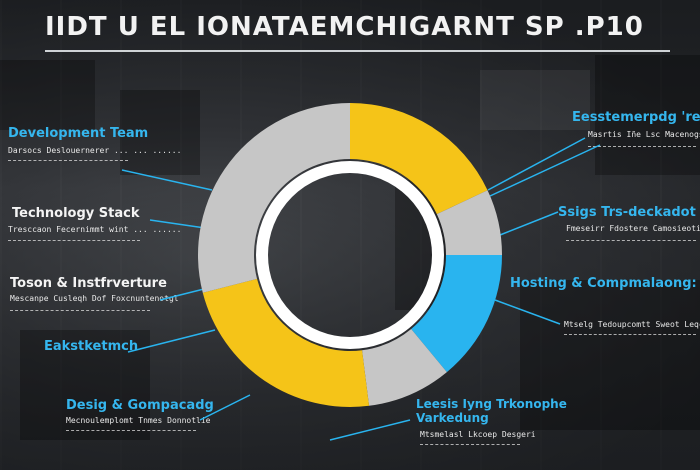 This screenshot has width=700, height=470. Describe the element at coordinates (88, 283) in the screenshot. I see `label-toson-infrastructure: Toson & Instfrverture` at that location.